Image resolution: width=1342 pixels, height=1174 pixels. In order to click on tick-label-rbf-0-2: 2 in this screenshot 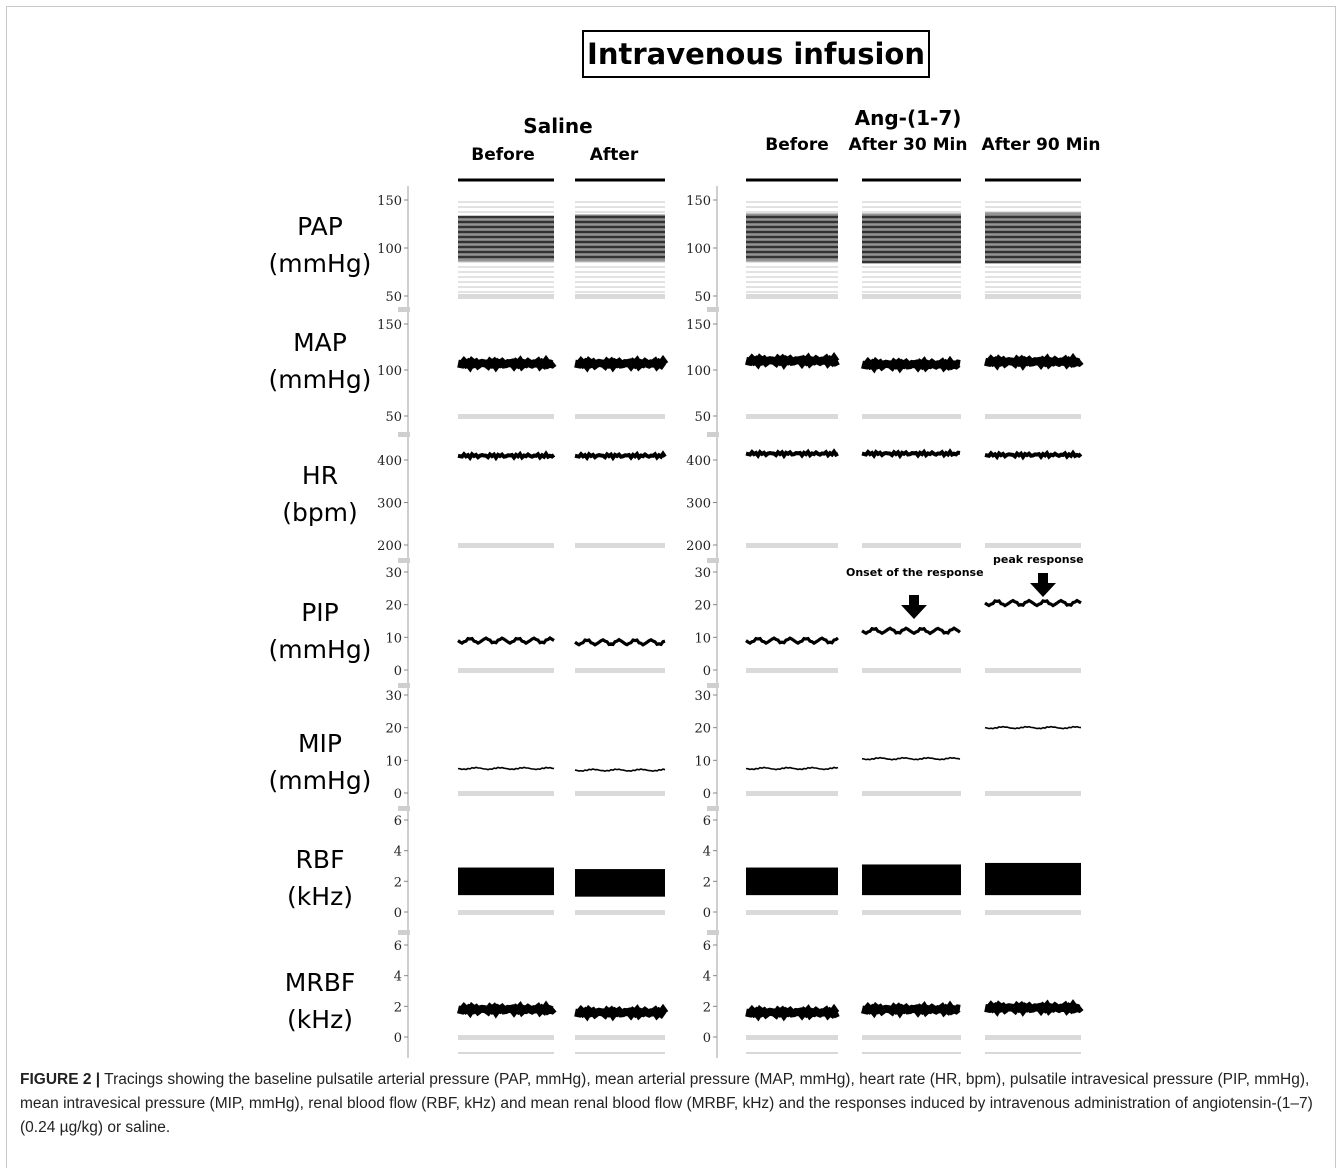, I will do `click(398, 882)`.